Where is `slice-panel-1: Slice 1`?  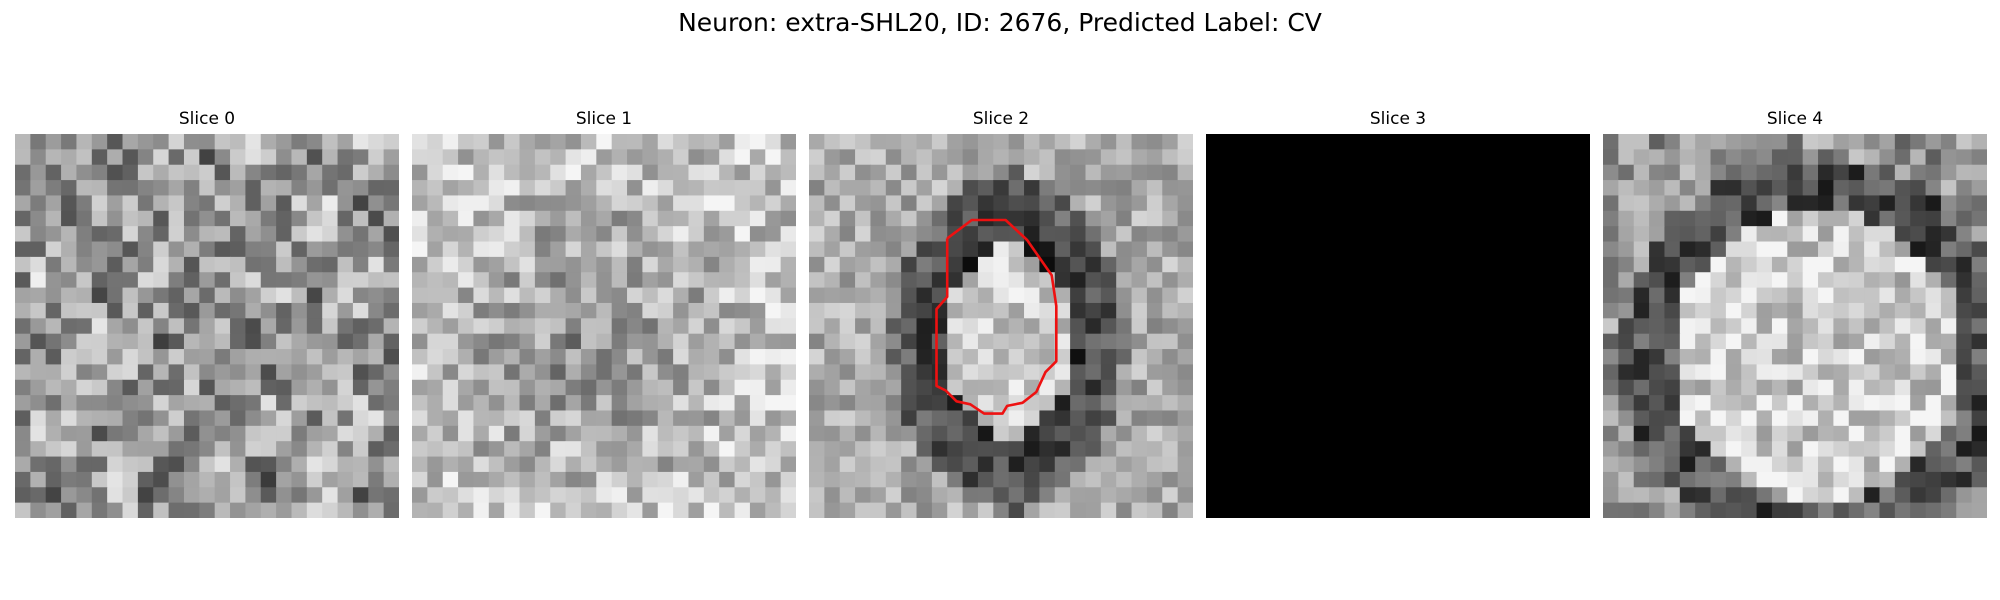 slice-panel-1: Slice 1 is located at coordinates (604, 313).